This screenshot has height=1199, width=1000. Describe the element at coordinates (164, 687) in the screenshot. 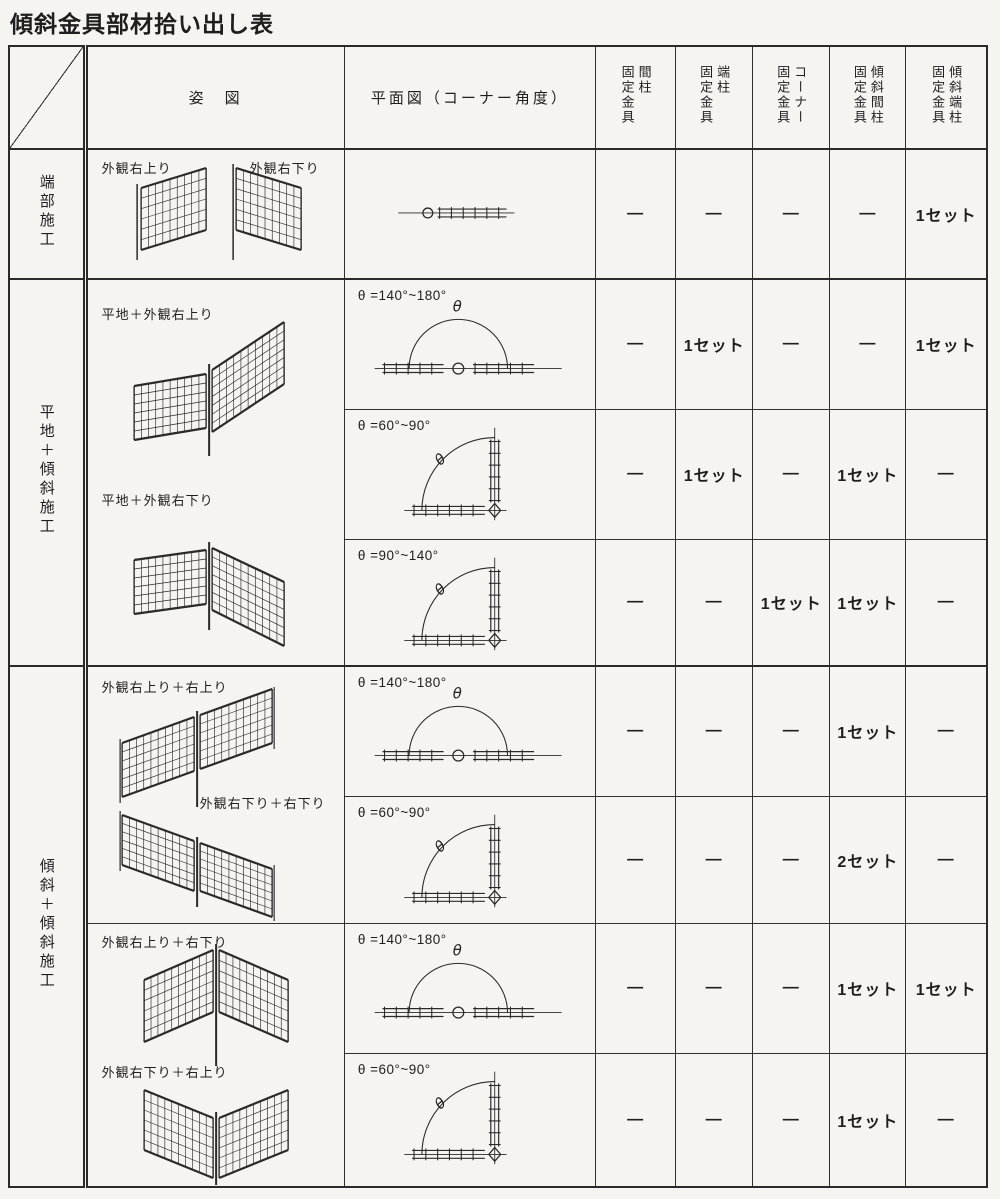

I see `appearance-label: 外観右上り＋右上り` at that location.